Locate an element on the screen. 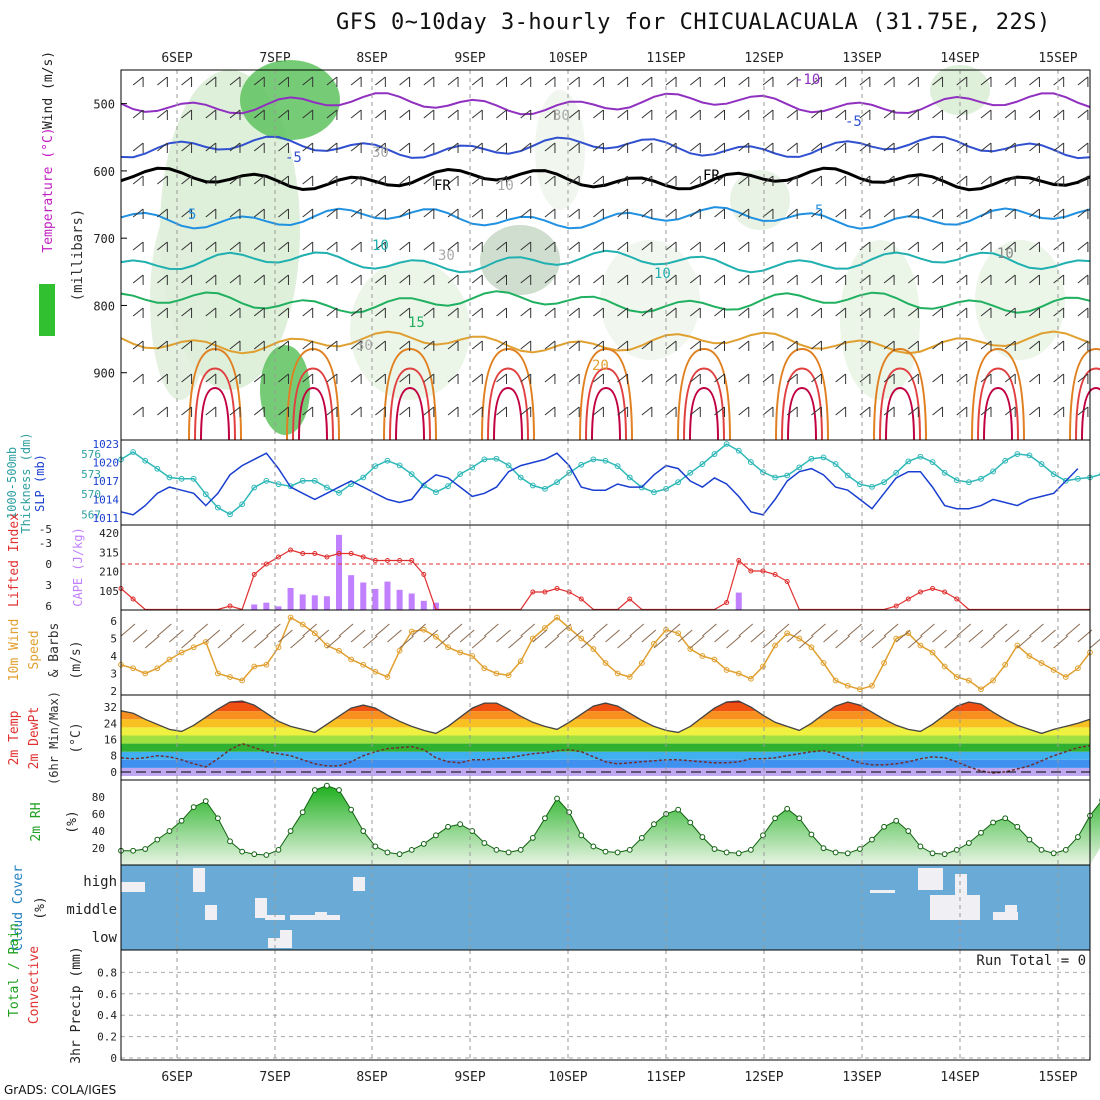 The image size is (1100, 1100). temperature-band is located at coordinates (605, 731).